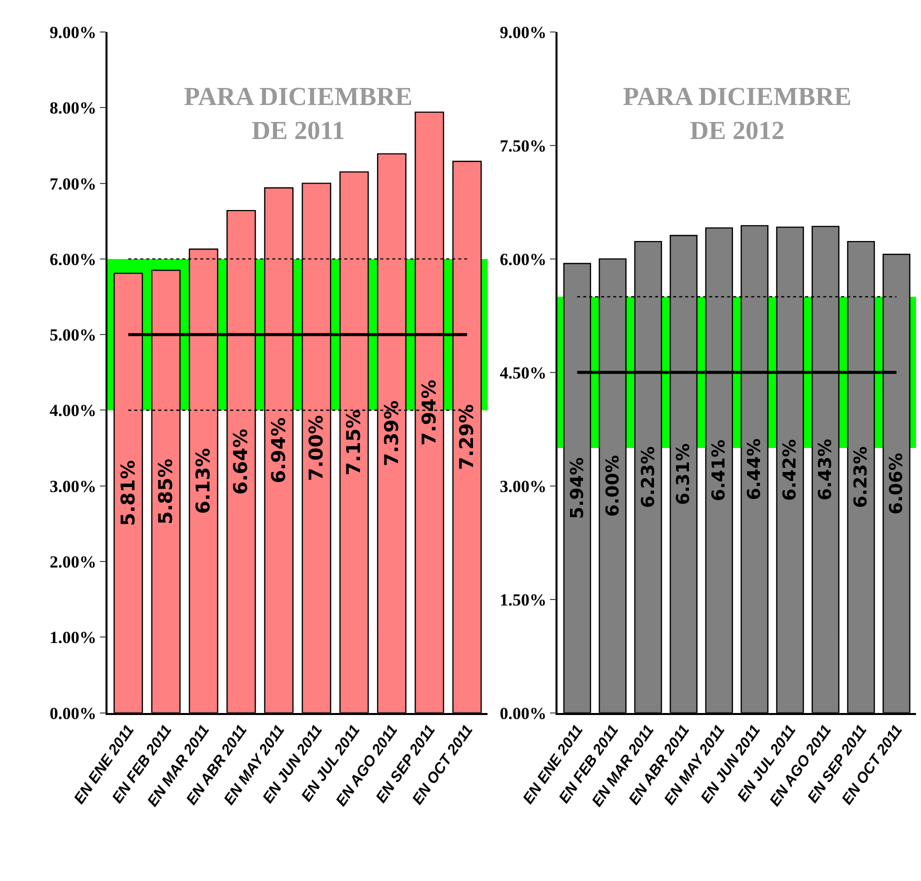 The image size is (921, 881). I want to click on data-label: 6.13%, so click(203, 481).